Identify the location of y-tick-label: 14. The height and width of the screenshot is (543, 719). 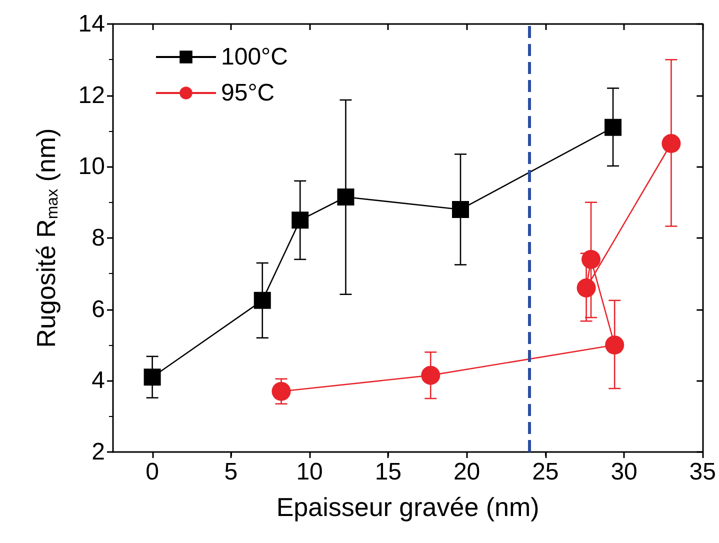
(91, 24).